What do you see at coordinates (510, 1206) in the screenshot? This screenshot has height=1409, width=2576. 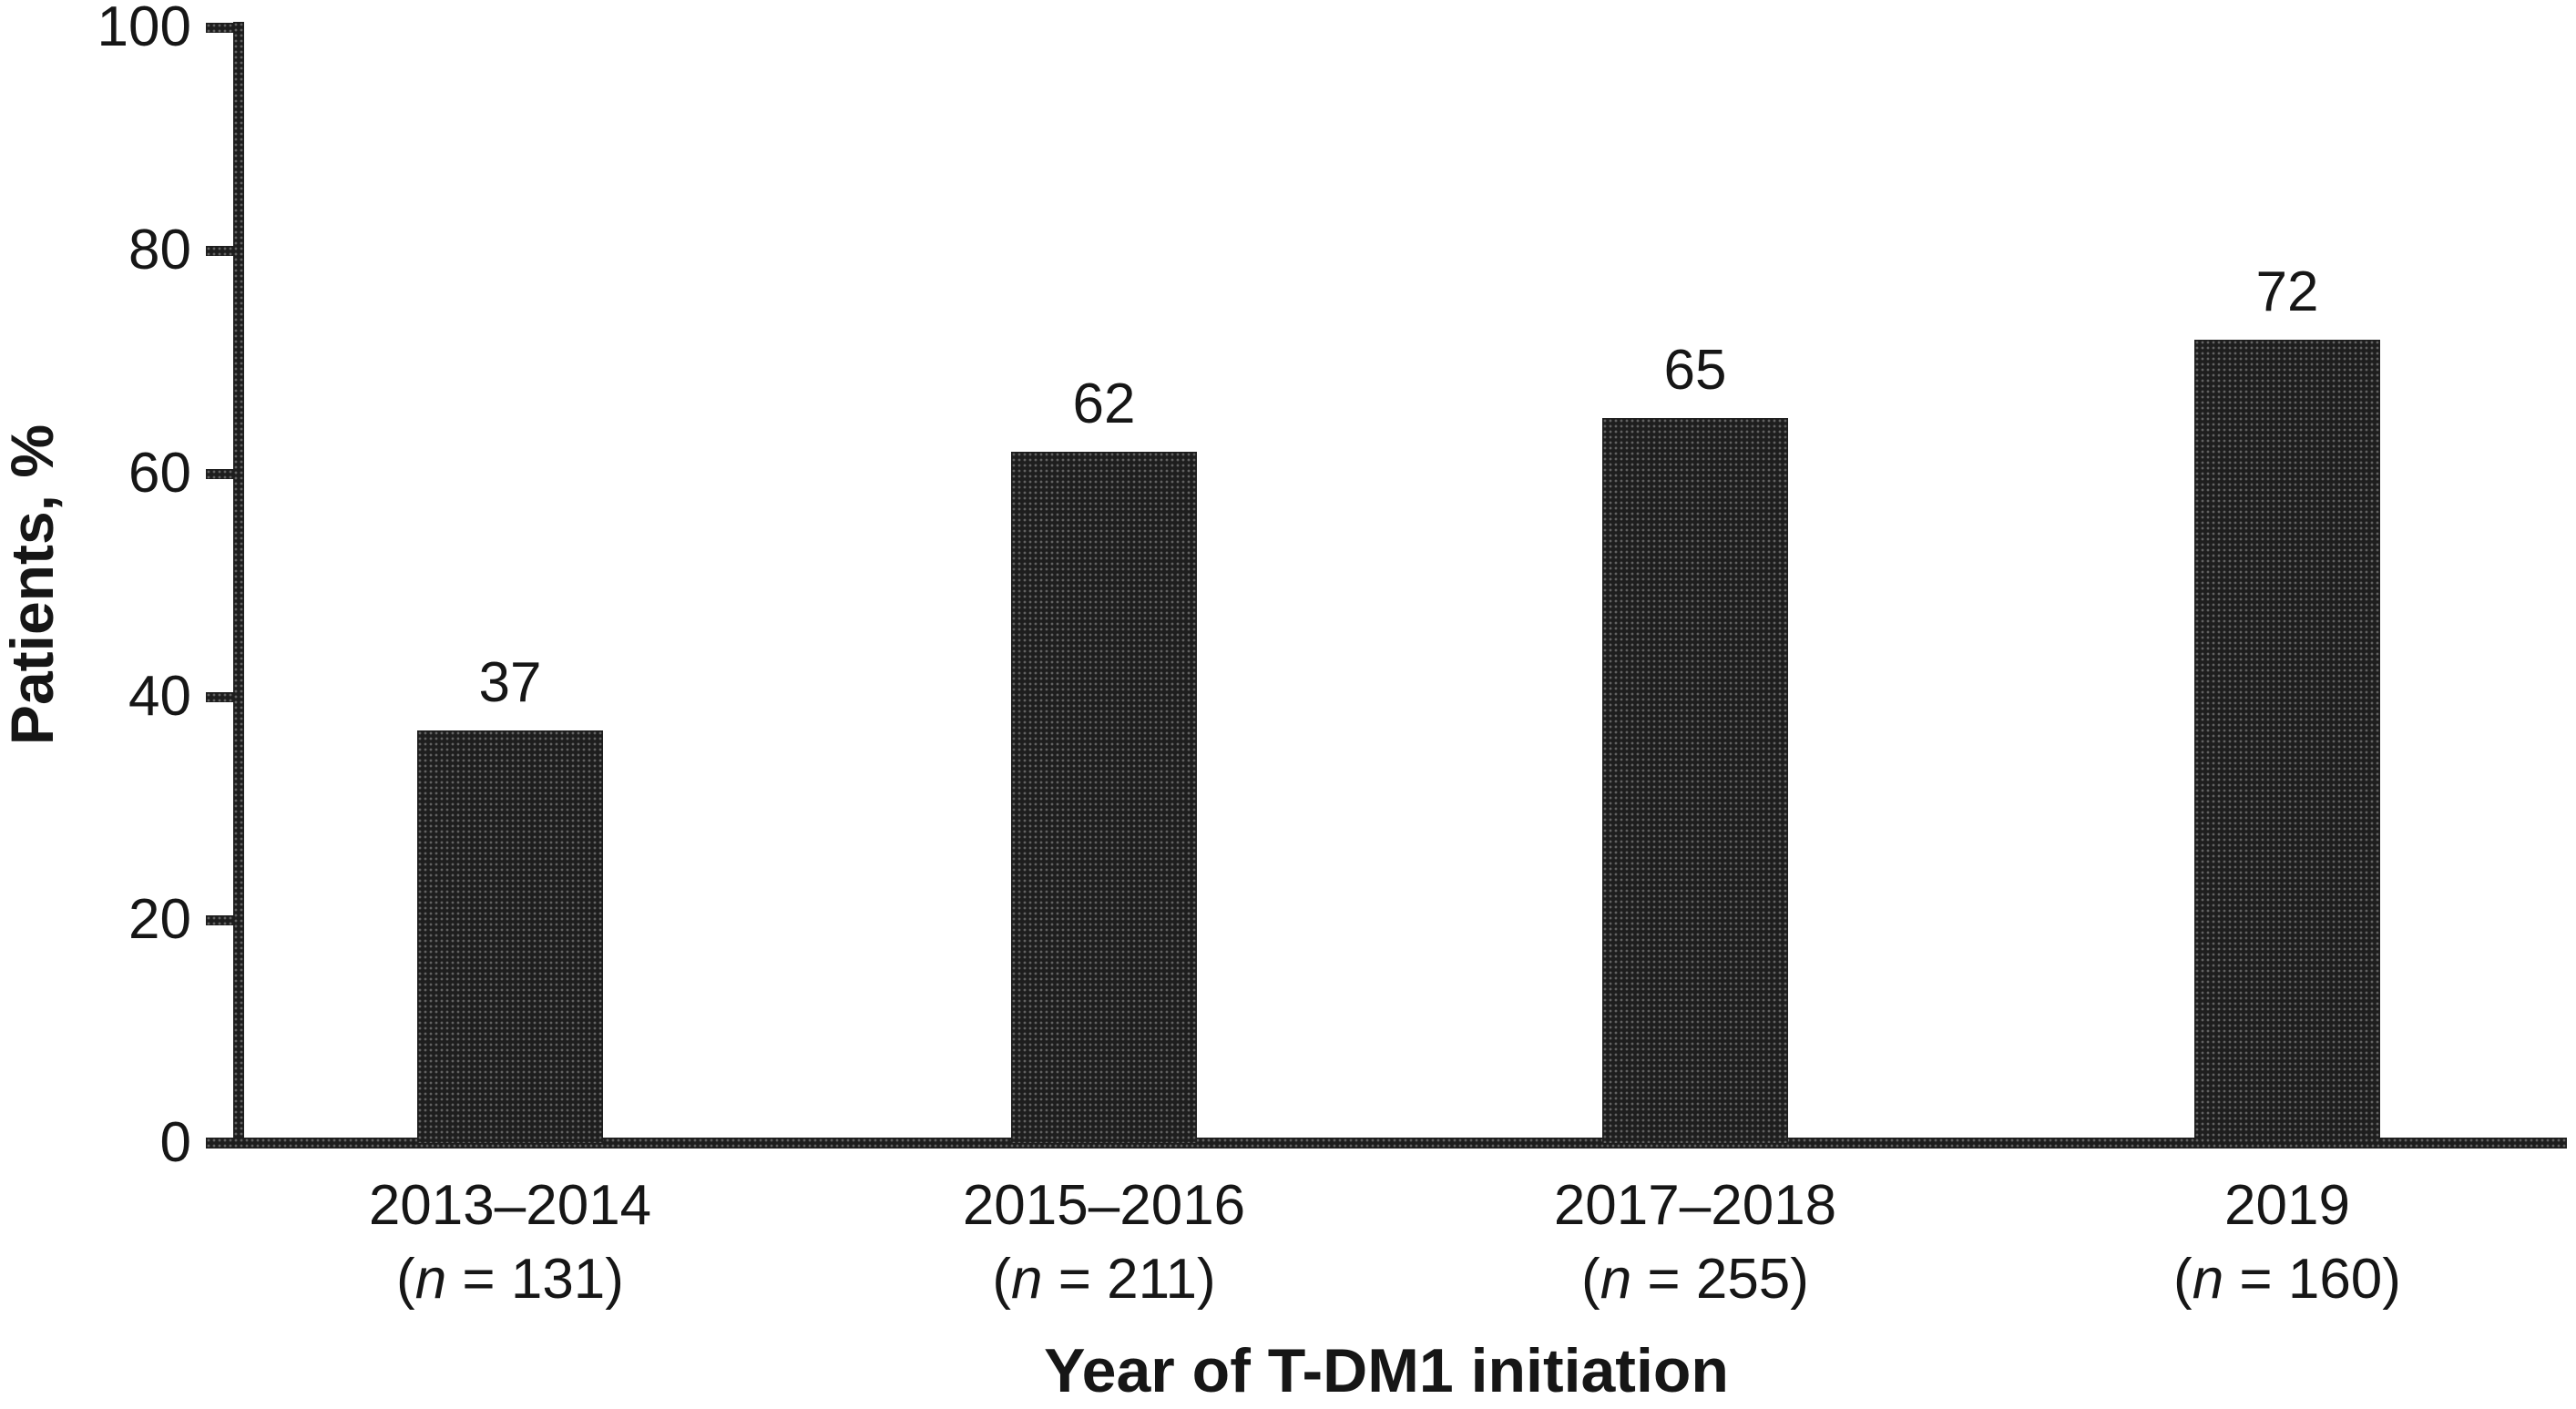 I see `category-year-range: 2013–2014` at bounding box center [510, 1206].